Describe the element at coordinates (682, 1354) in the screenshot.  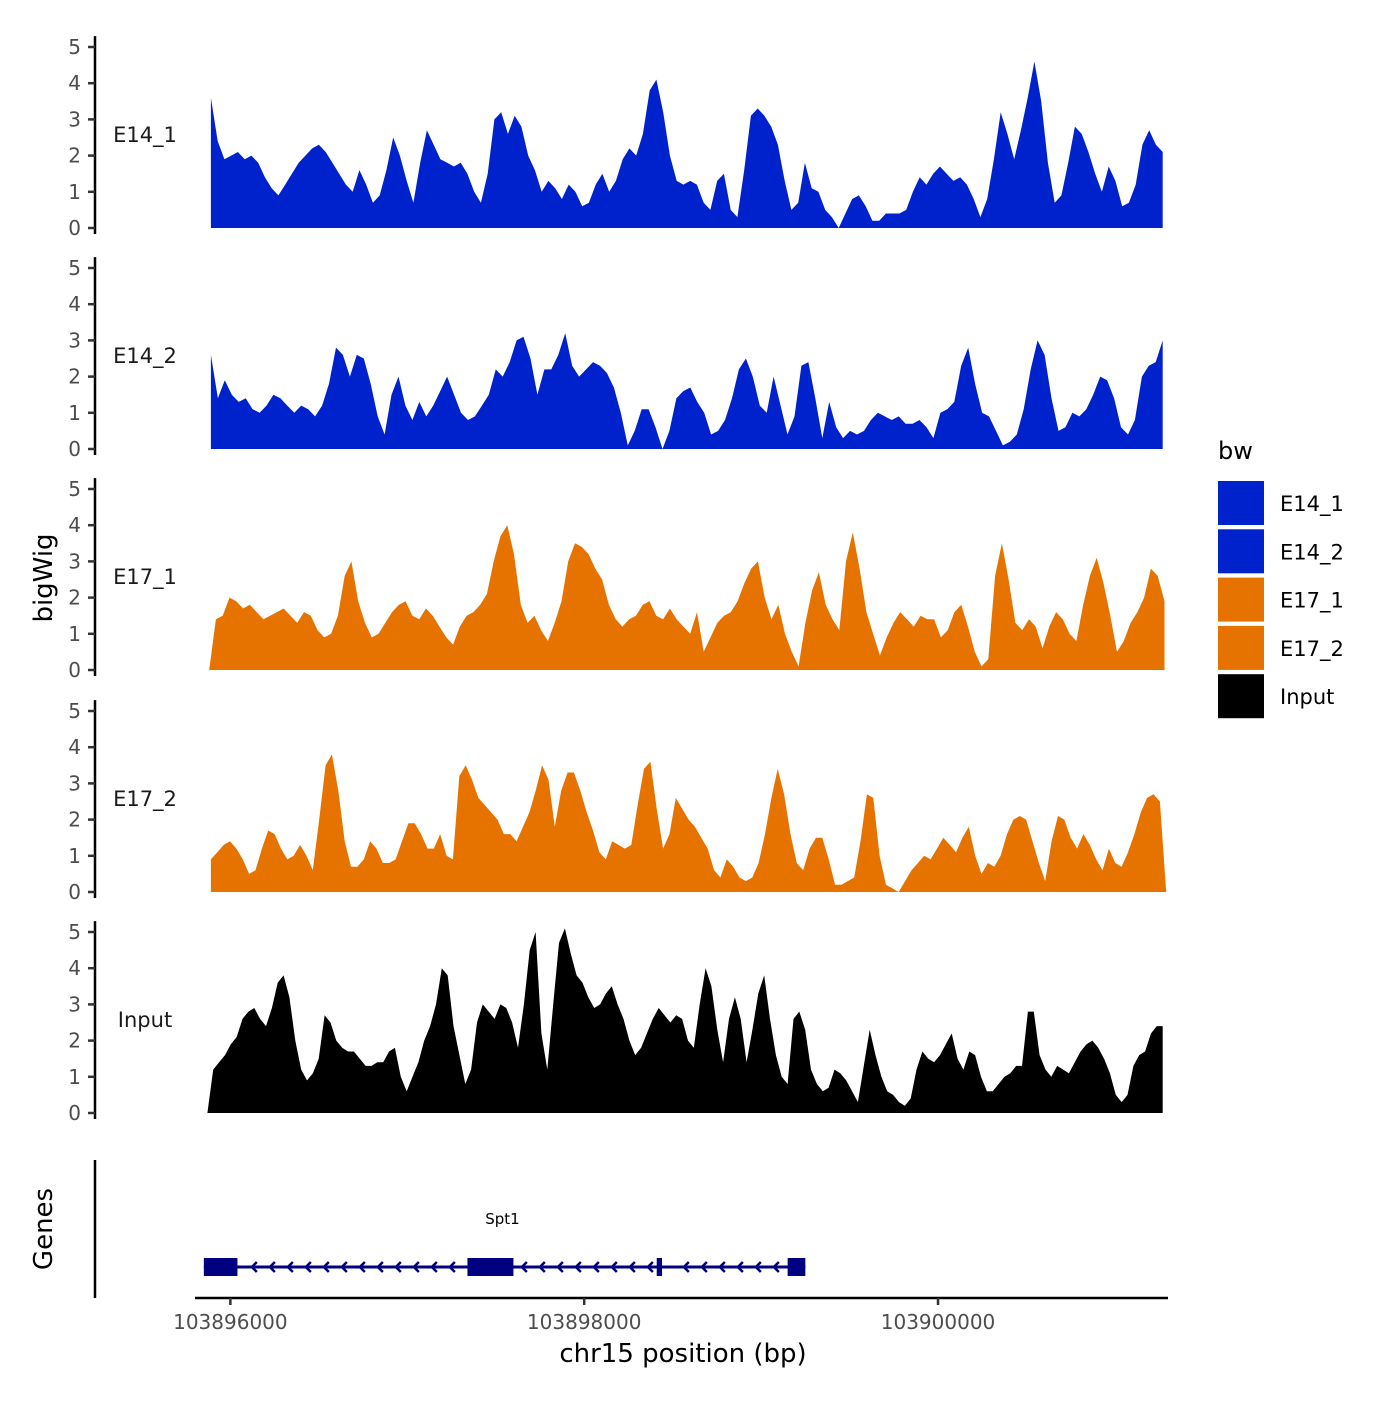
I see `x-axis-title: chr15 position (bp)` at that location.